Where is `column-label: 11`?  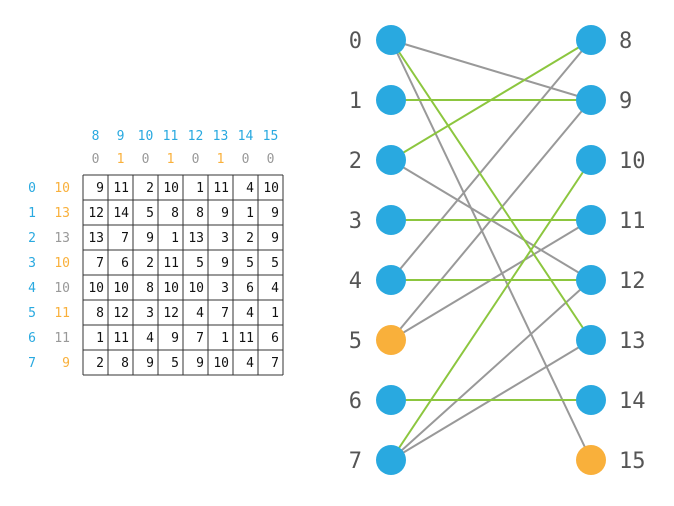 column-label: 11 is located at coordinates (171, 136).